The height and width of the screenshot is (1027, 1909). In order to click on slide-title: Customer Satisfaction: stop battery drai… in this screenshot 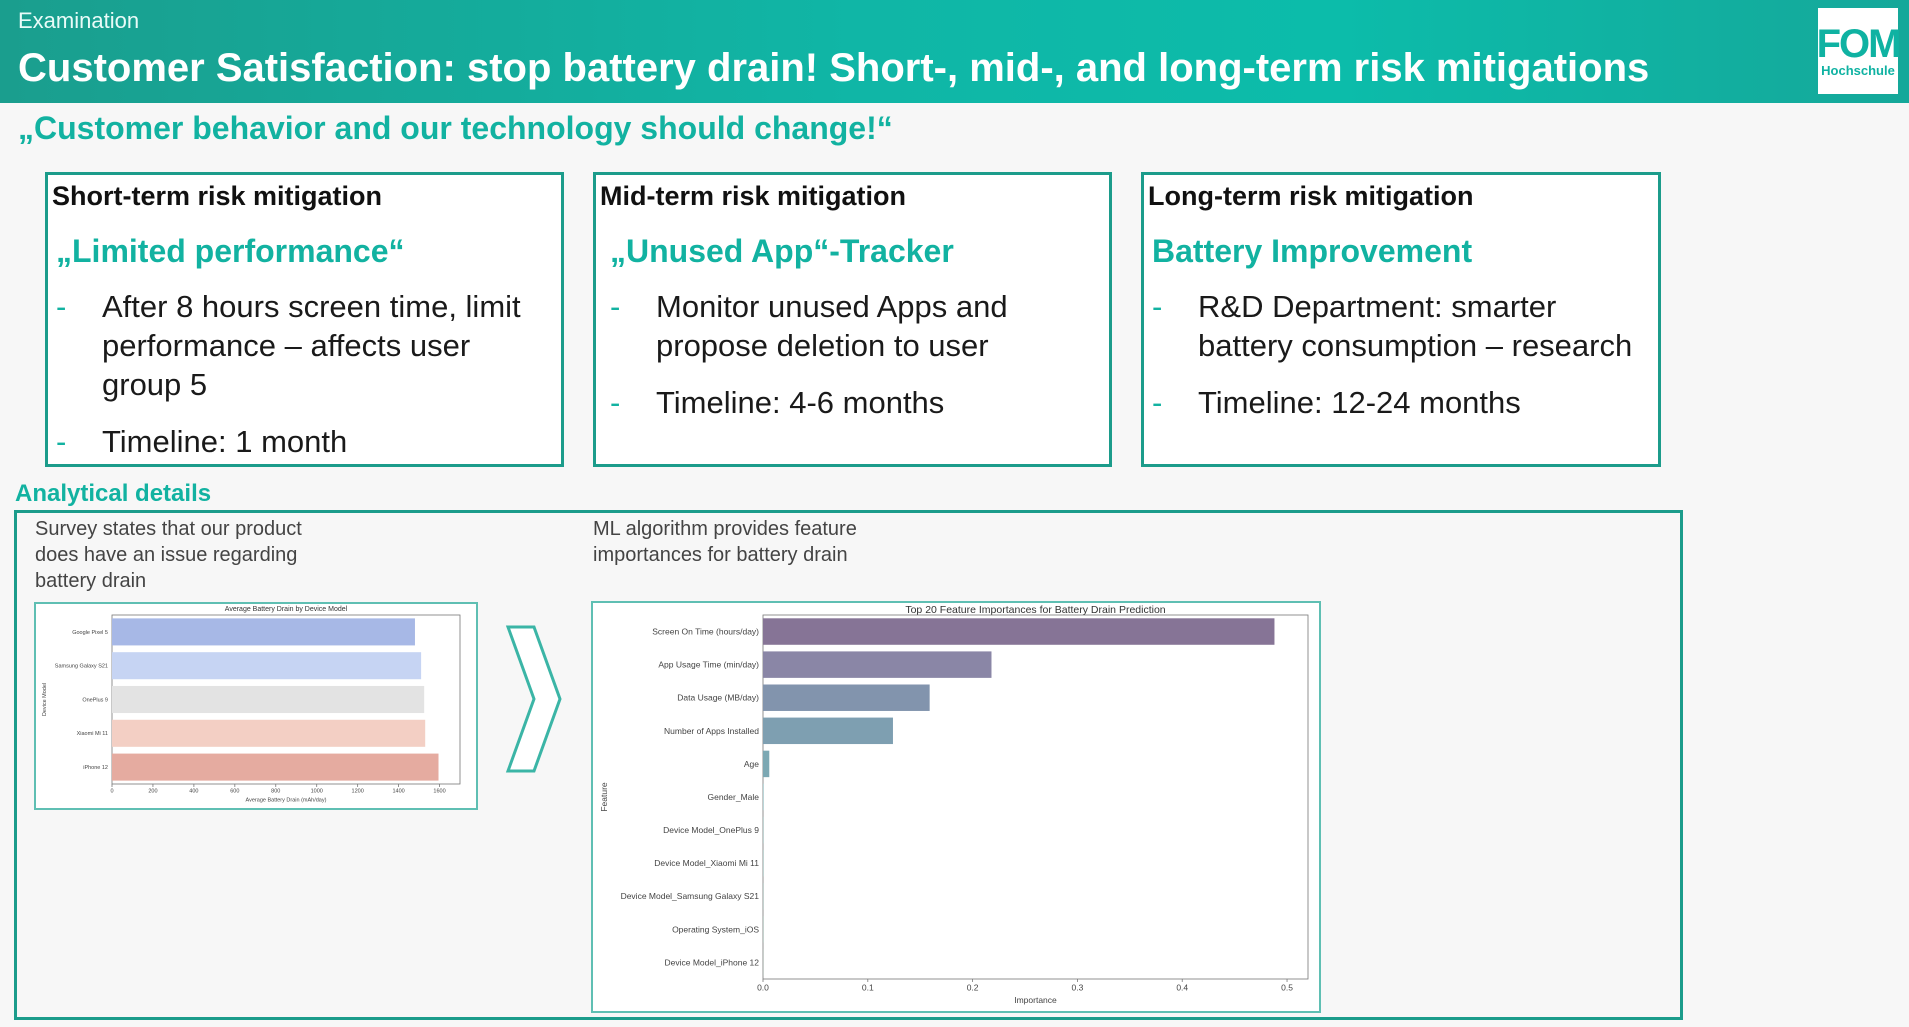, I will do `click(834, 68)`.